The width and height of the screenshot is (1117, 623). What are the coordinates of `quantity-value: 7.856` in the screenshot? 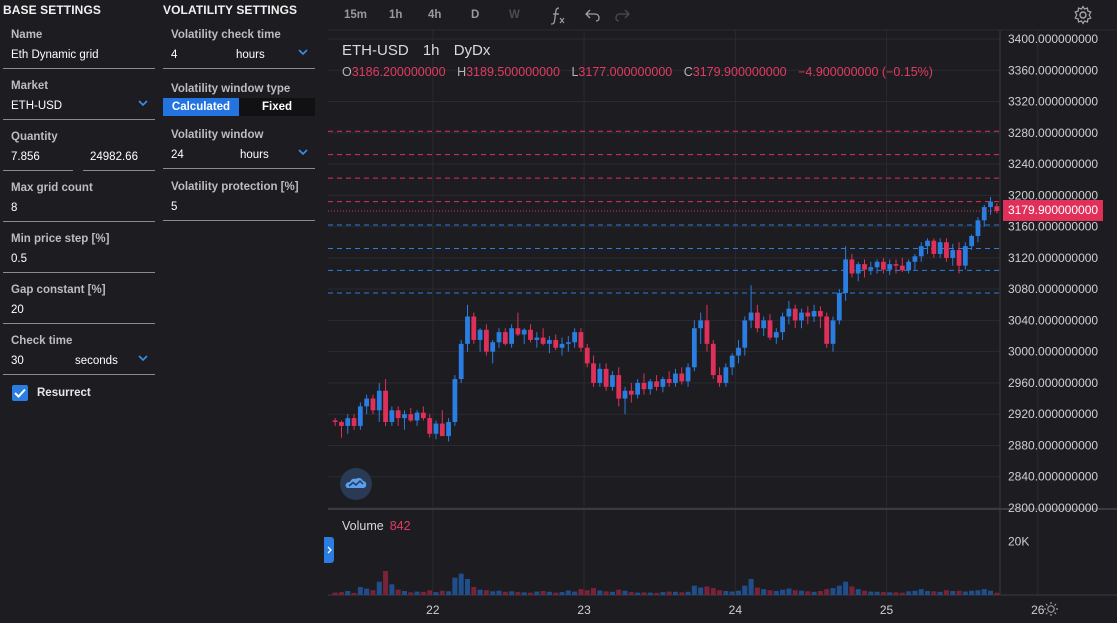 It's located at (25, 157).